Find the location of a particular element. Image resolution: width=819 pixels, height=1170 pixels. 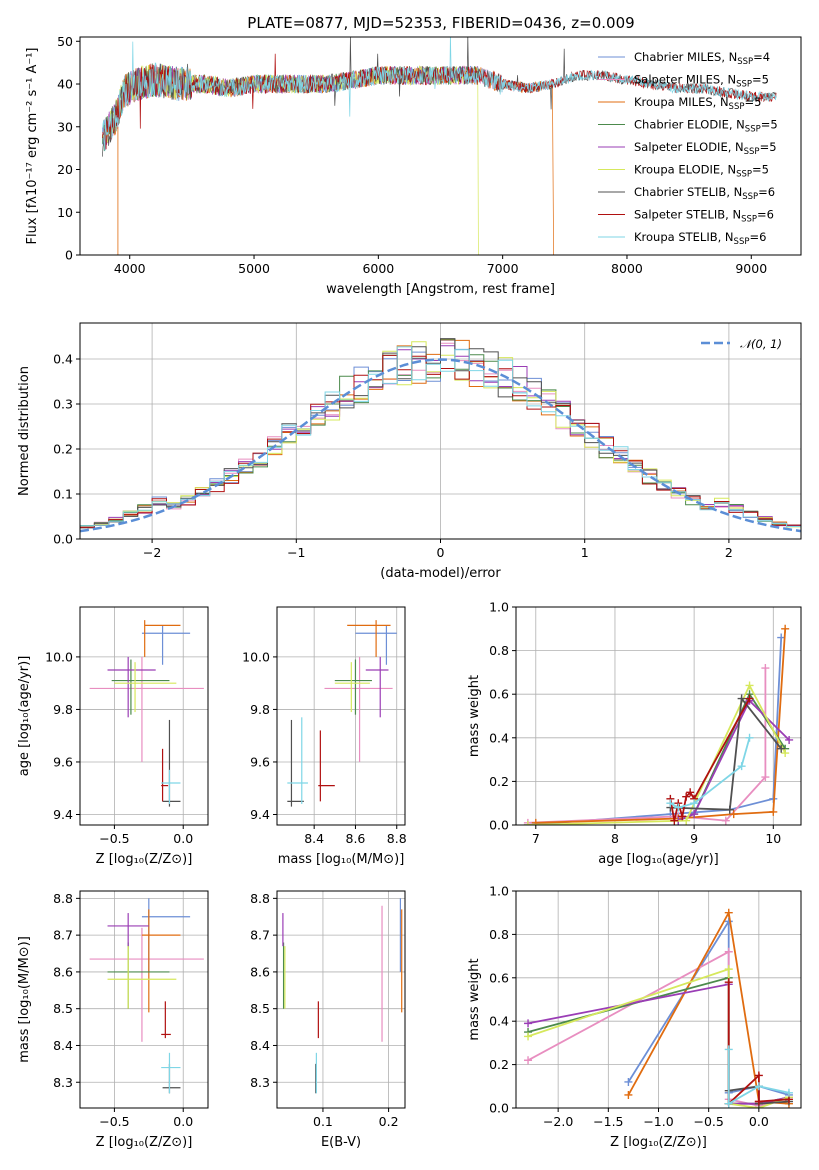

legend-label-text: Kroupa MILES, N is located at coordinates (681, 102).